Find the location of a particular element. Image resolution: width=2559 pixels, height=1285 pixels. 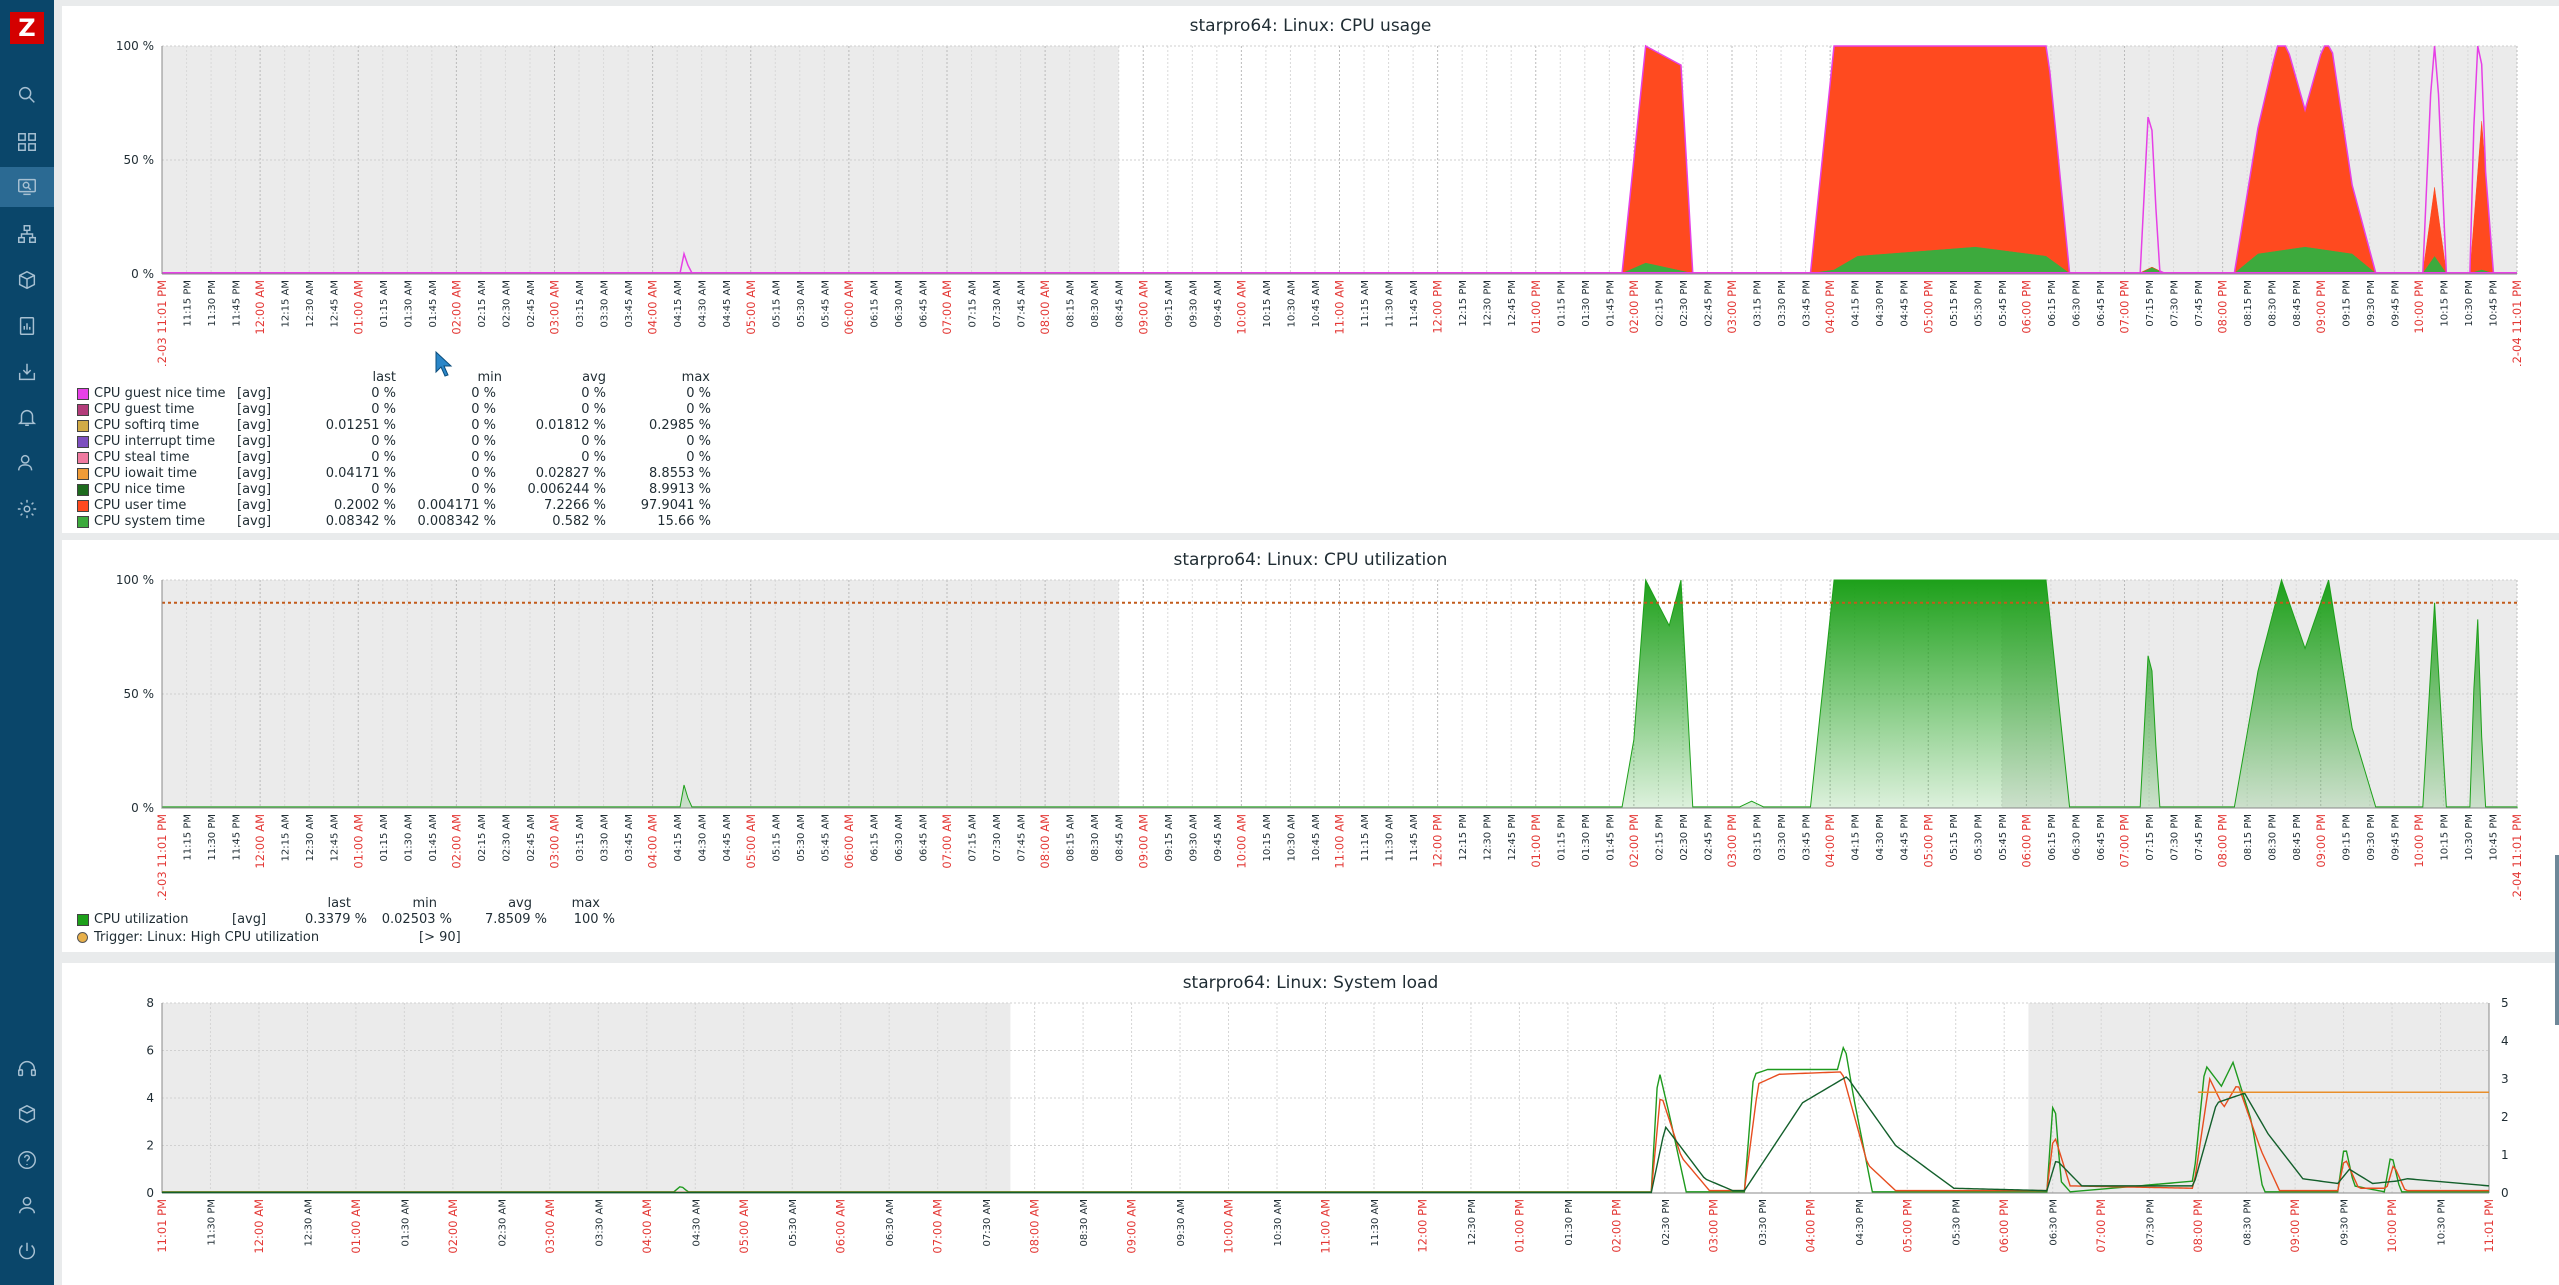

x-tick-label: 03:00 PM is located at coordinates (1732, 841).